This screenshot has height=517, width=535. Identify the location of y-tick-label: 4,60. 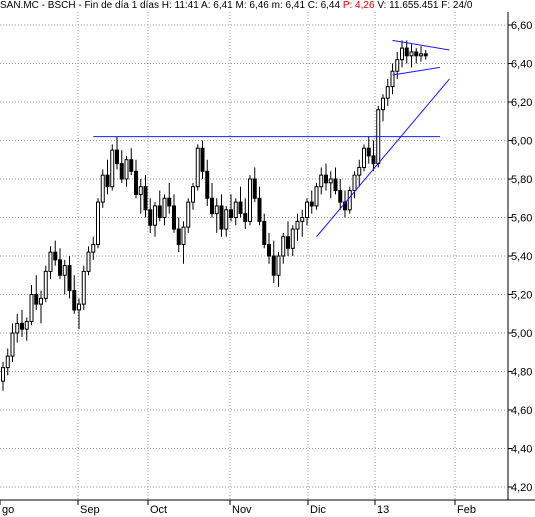
(521, 411).